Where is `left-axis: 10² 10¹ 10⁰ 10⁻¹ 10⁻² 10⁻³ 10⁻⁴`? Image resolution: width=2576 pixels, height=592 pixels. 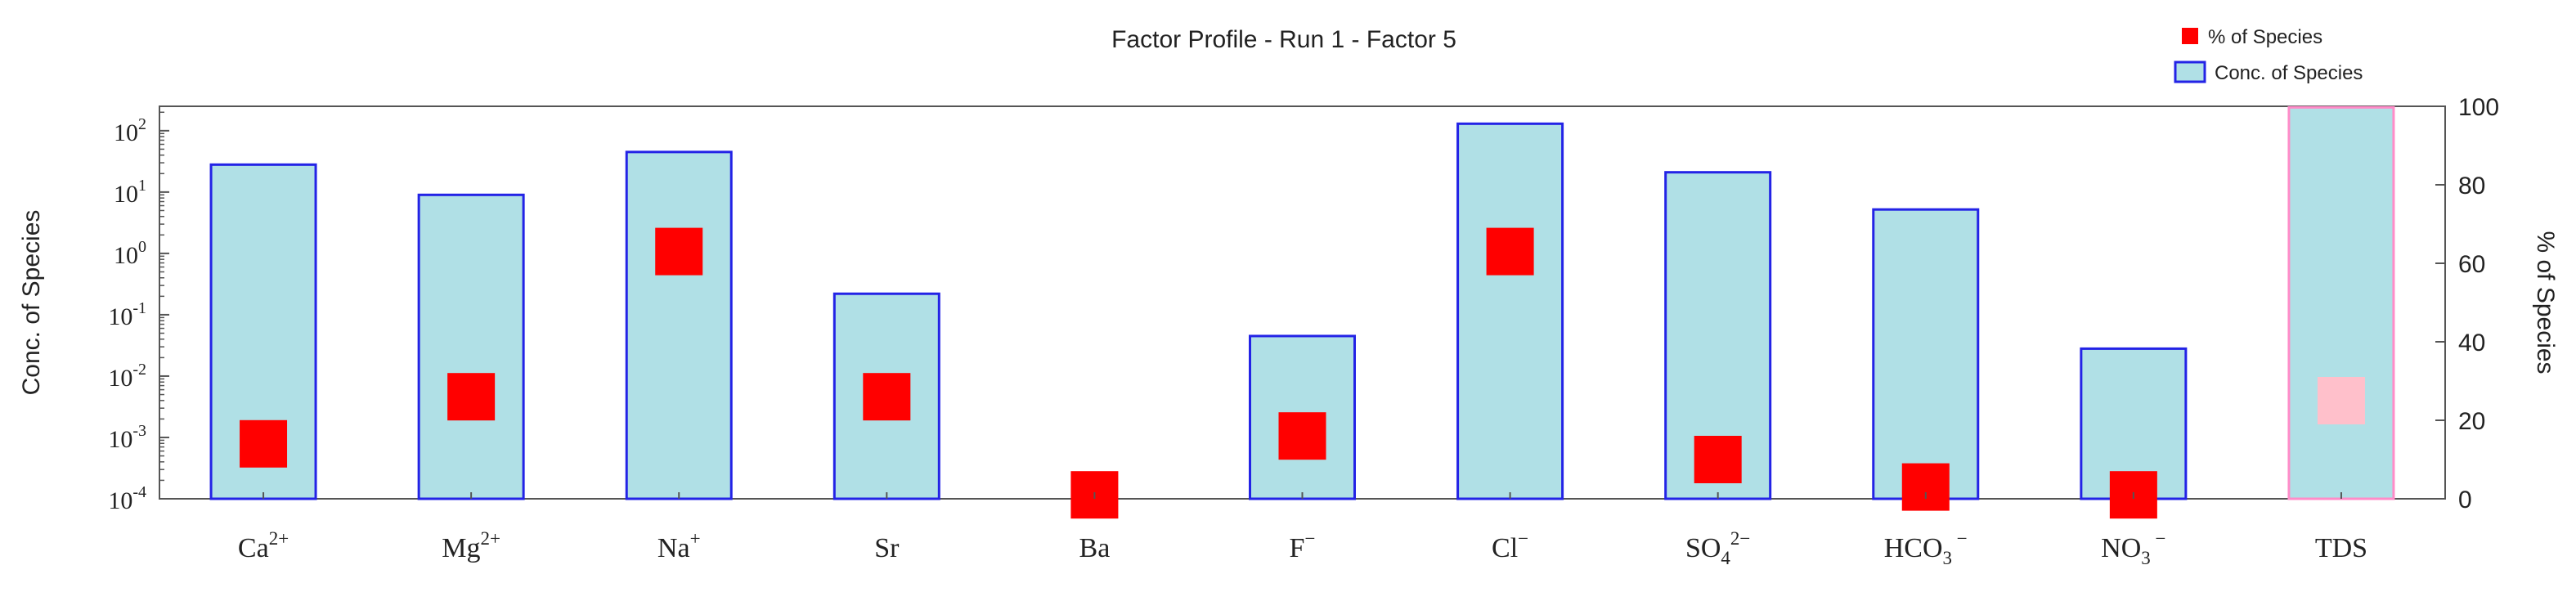 left-axis: 10² 10¹ 10⁰ 10⁻¹ 10⁻² 10⁻³ 10⁻⁴ is located at coordinates (138, 312).